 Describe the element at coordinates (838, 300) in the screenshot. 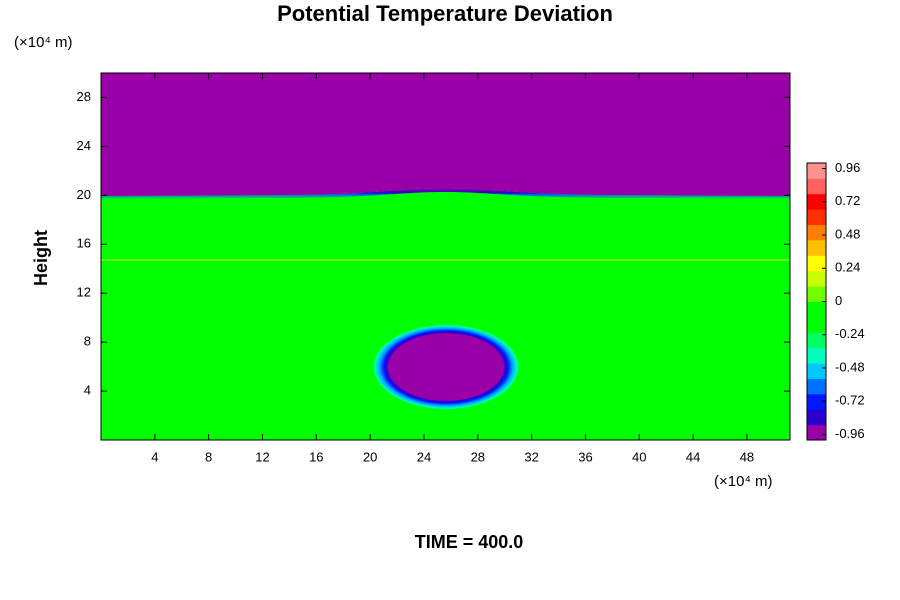

I see `colorbar-tick-label: 0` at that location.